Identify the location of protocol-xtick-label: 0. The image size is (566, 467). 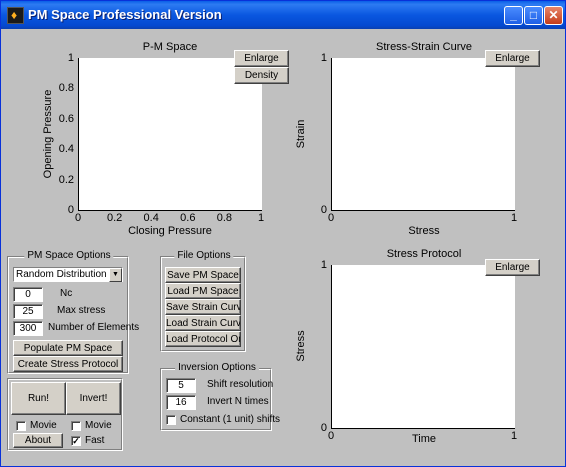
(331, 436).